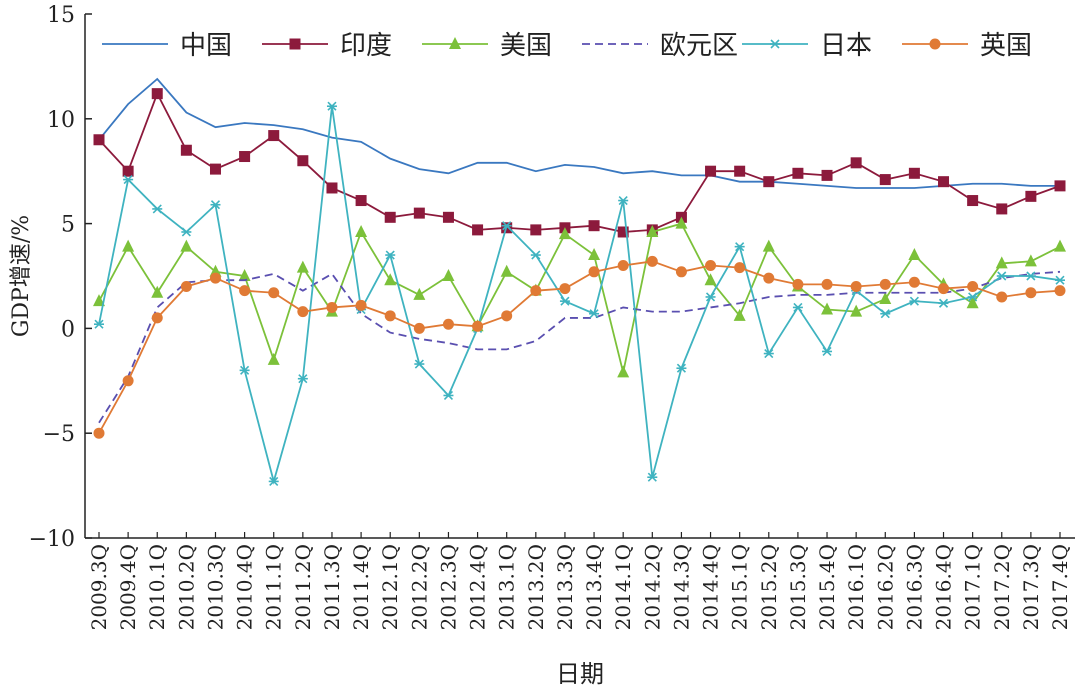 This screenshot has height=692, width=1080. I want to click on x-tick-label: 2013.1Q, so click(507, 587).